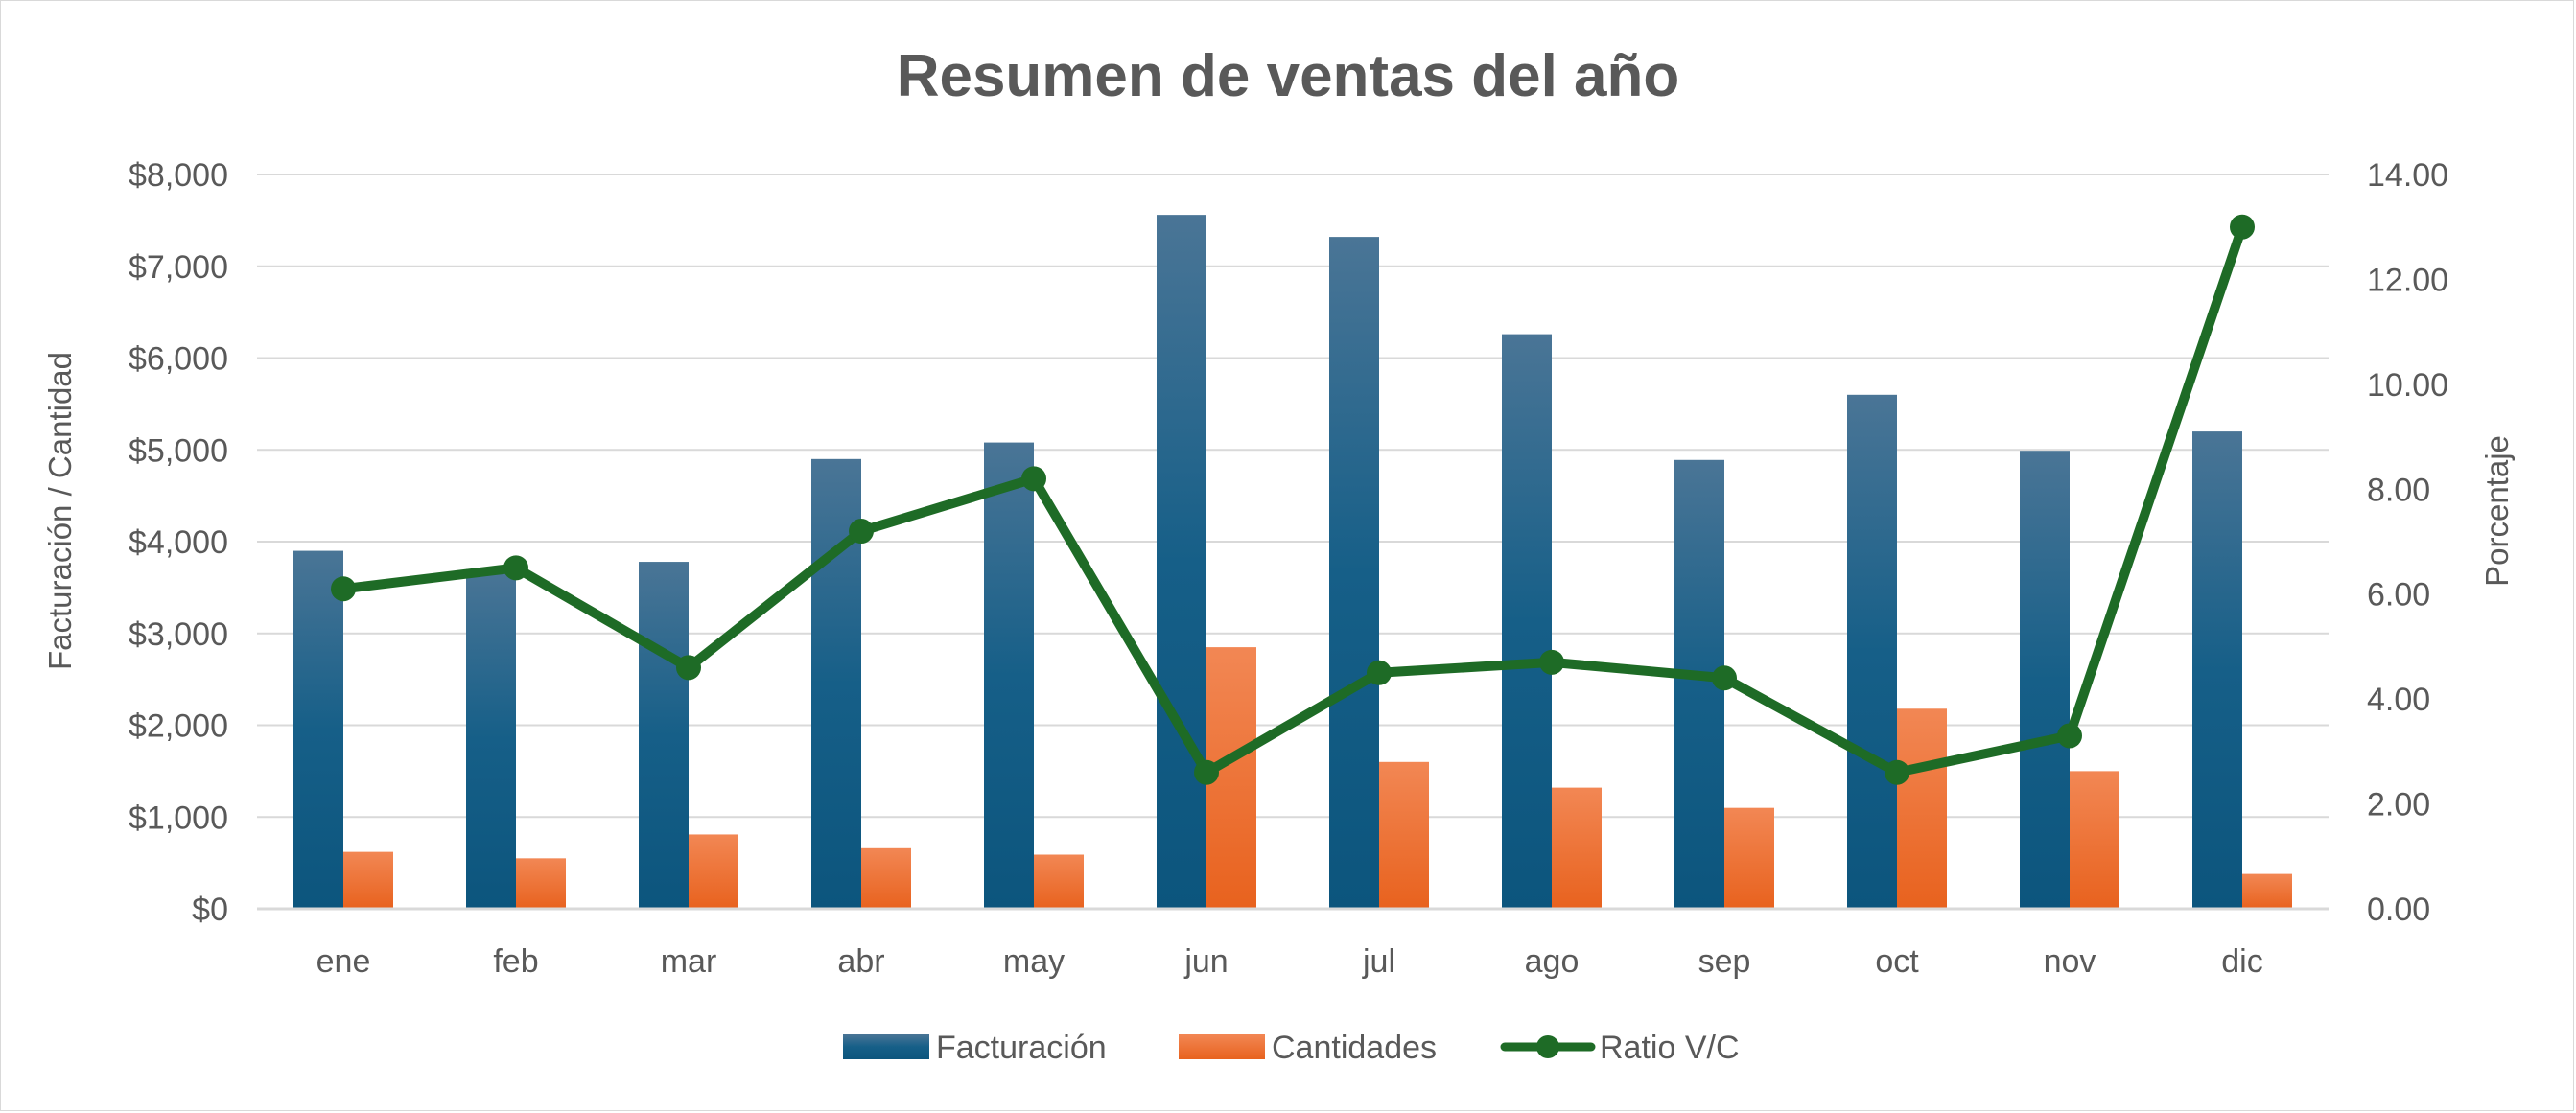 The width and height of the screenshot is (2576, 1113). I want to click on x-tick-label: jun, so click(1205, 961).